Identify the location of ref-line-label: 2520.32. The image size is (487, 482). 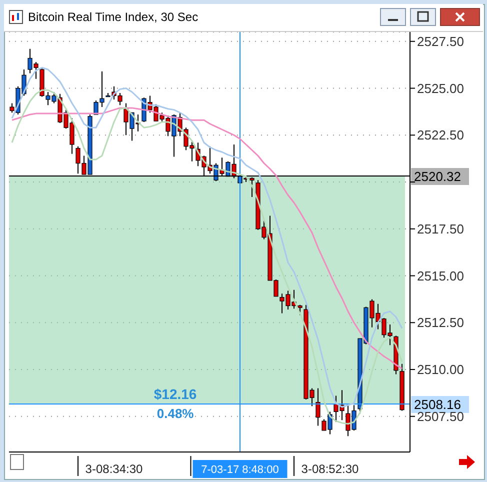
(437, 176).